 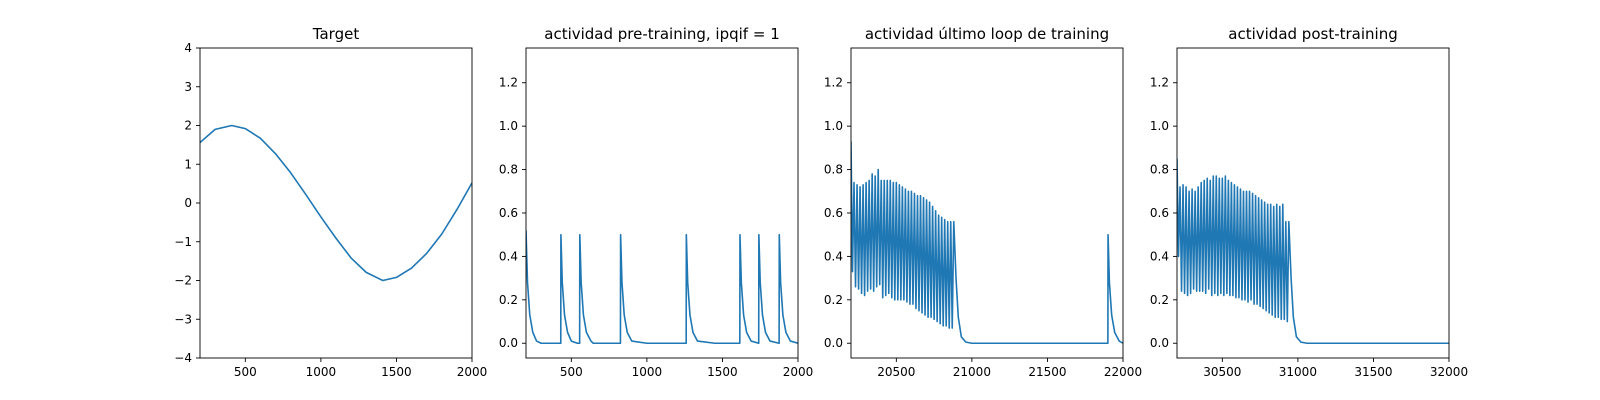 What do you see at coordinates (1298, 372) in the screenshot?
I see `x-tick-label: 31000` at bounding box center [1298, 372].